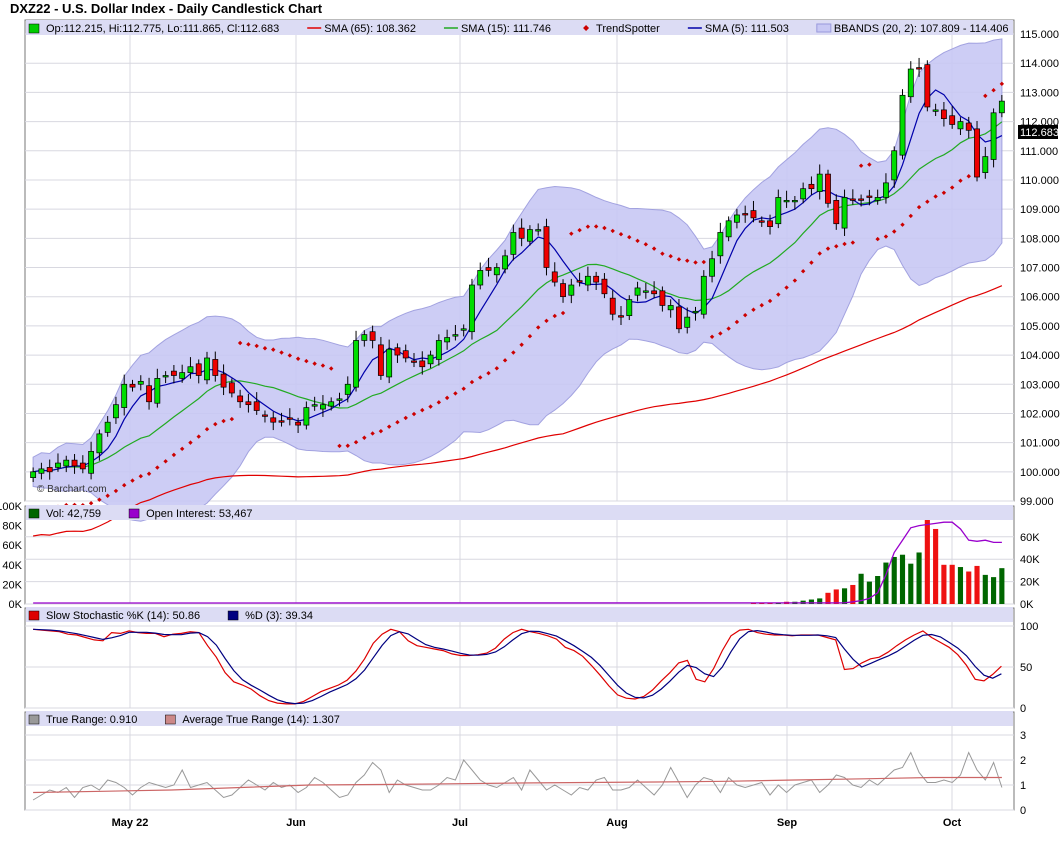  Describe the element at coordinates (1030, 583) in the screenshot. I see `volume-tick-right: 20K` at that location.